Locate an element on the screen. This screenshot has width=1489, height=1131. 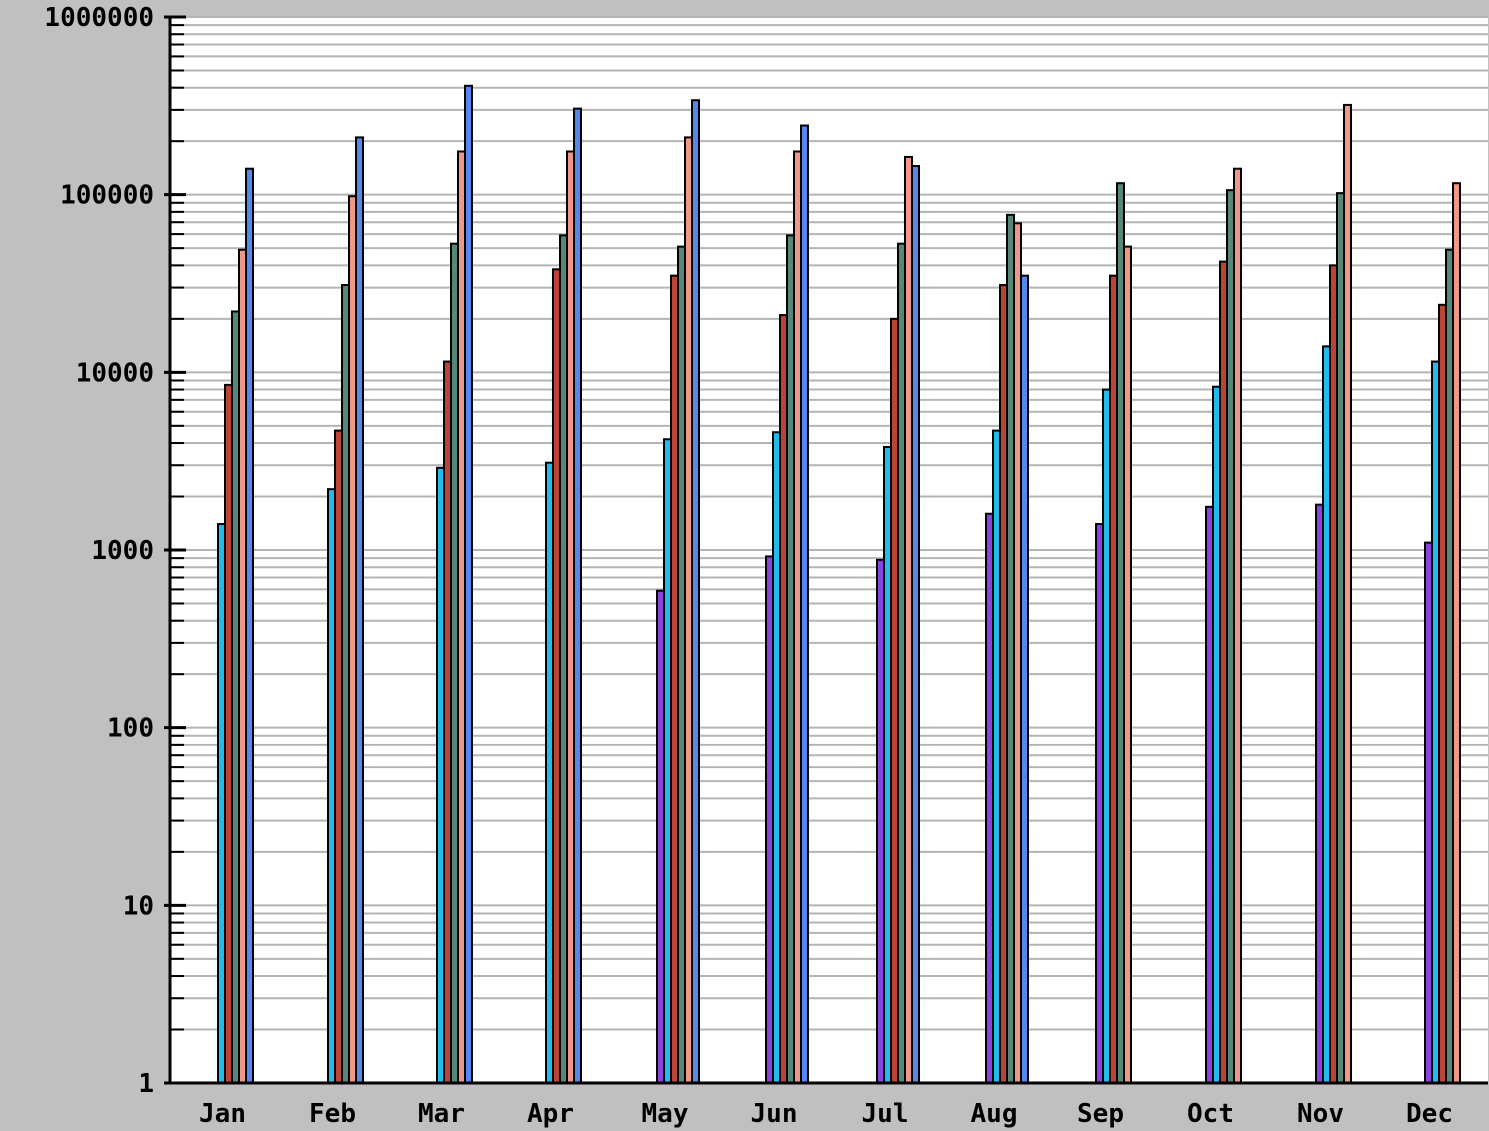
x-tick-label: Dec is located at coordinates (1429, 1114).